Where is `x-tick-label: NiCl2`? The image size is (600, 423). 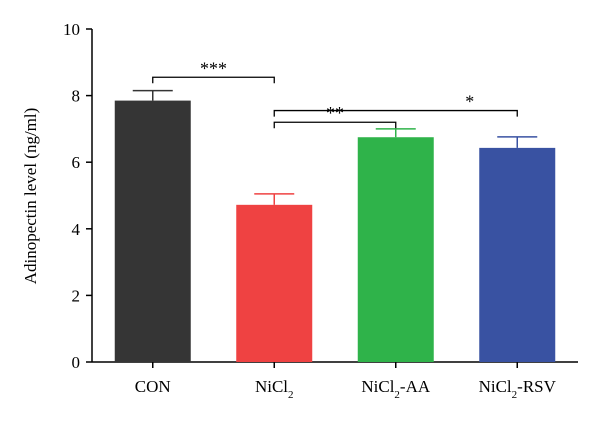 x-tick-label: NiCl2 is located at coordinates (274, 389).